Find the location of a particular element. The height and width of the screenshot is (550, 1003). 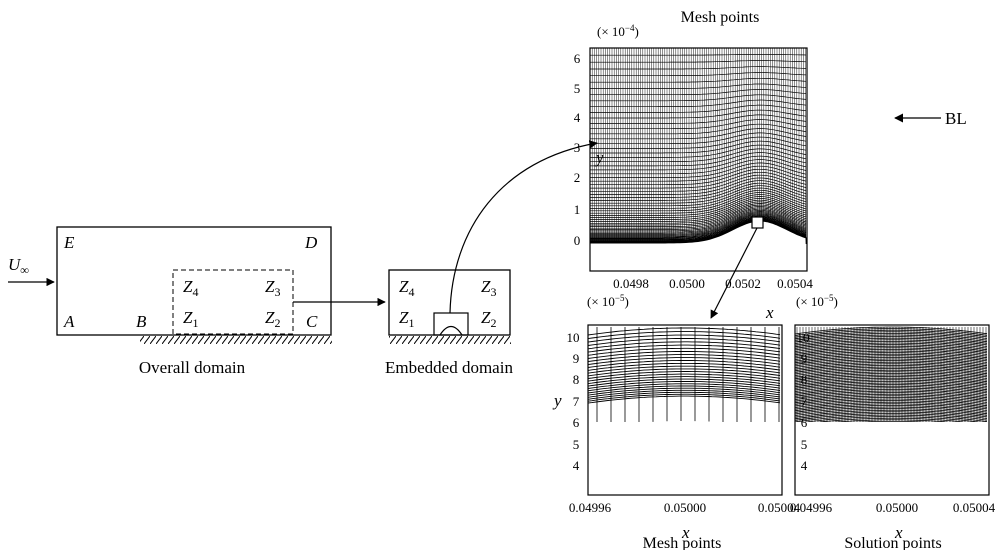

overall-domain-caption: Overall domain is located at coordinates (192, 367).